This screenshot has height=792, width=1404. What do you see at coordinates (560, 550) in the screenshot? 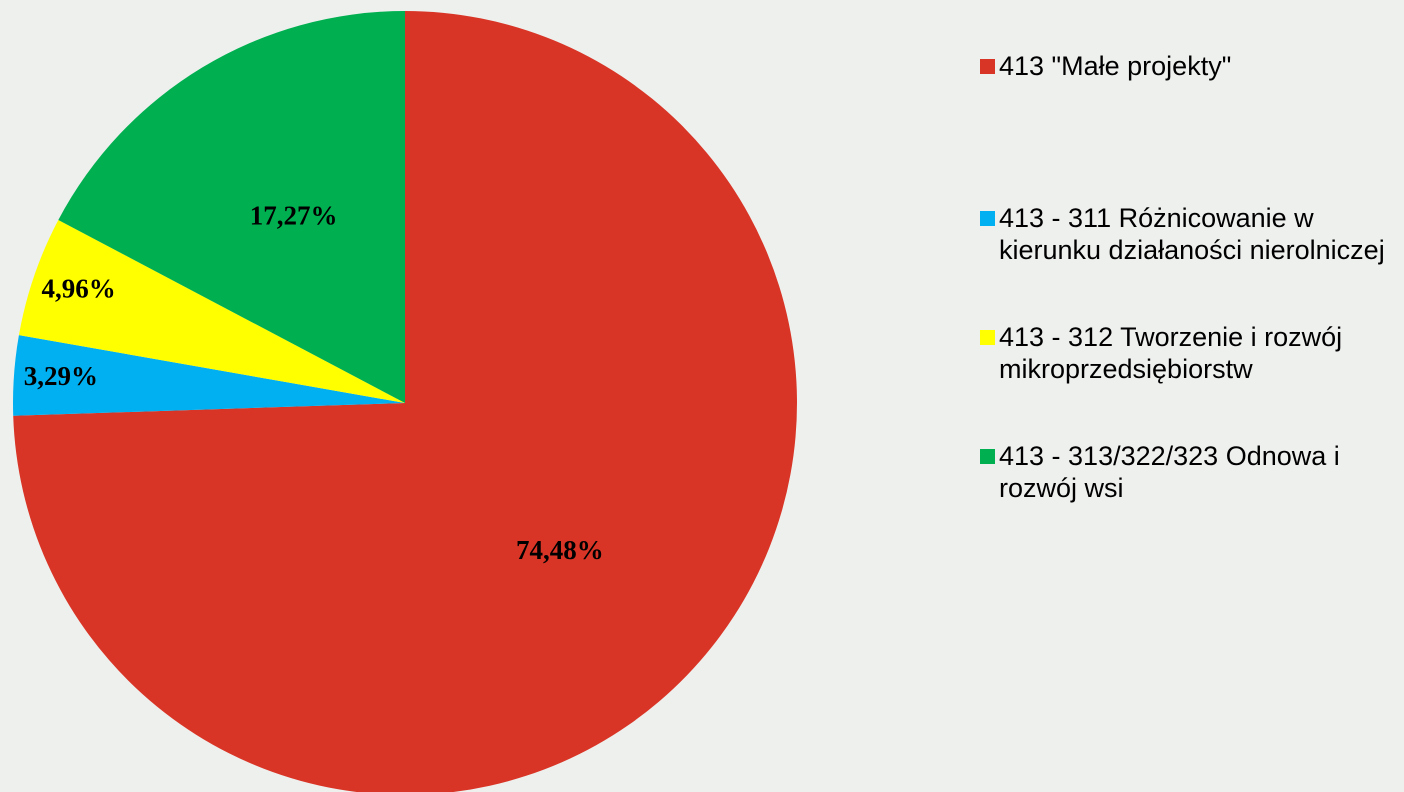
I see `data-label: 74,48%` at bounding box center [560, 550].